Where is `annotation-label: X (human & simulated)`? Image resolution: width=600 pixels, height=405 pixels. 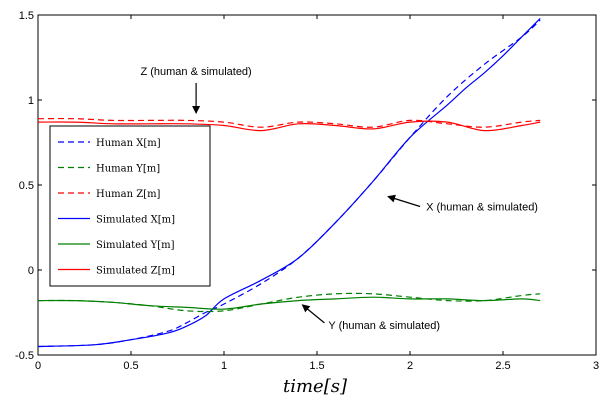
annotation-label: X (human & simulated) is located at coordinates (482, 208).